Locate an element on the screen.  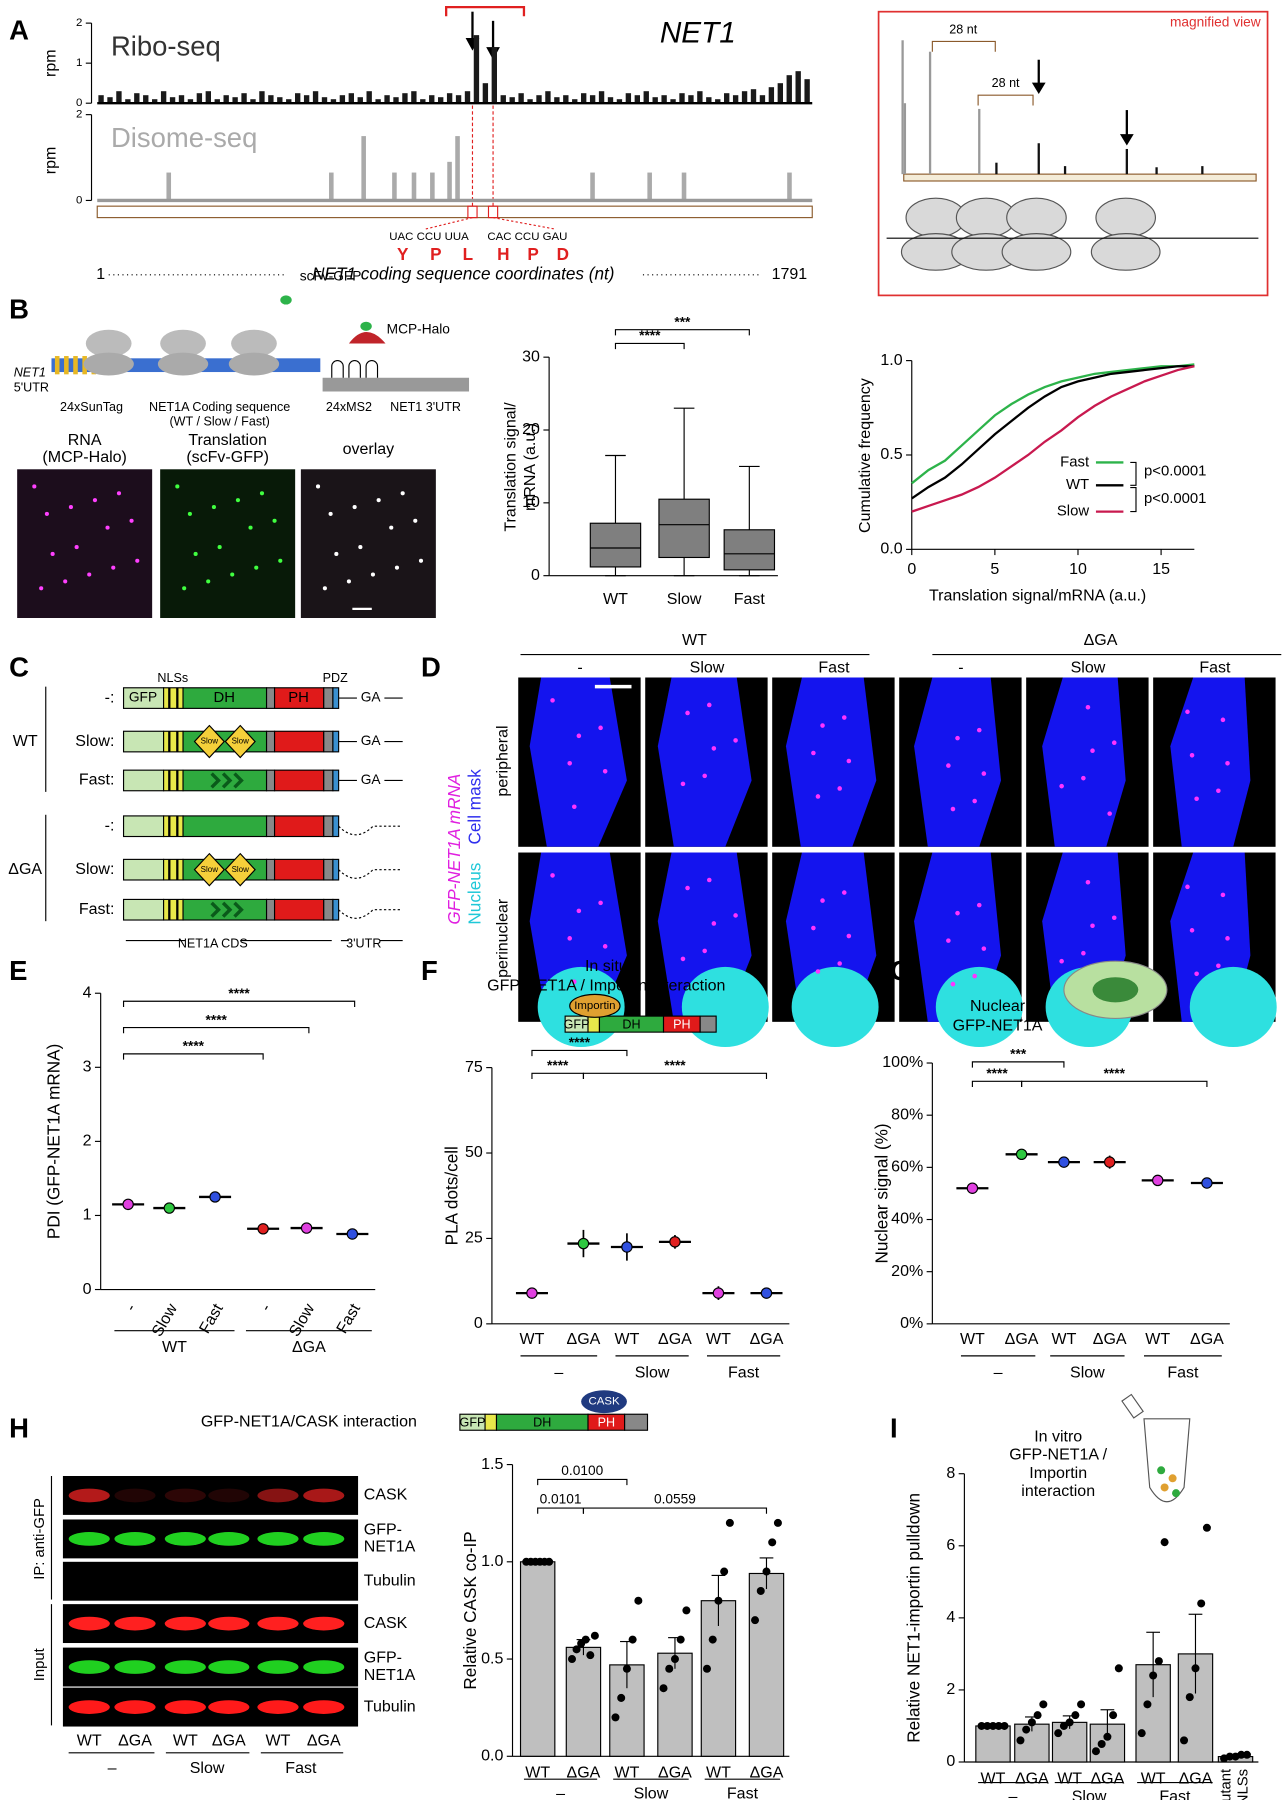
domain-label: CASK is located at coordinates (604, 1402).